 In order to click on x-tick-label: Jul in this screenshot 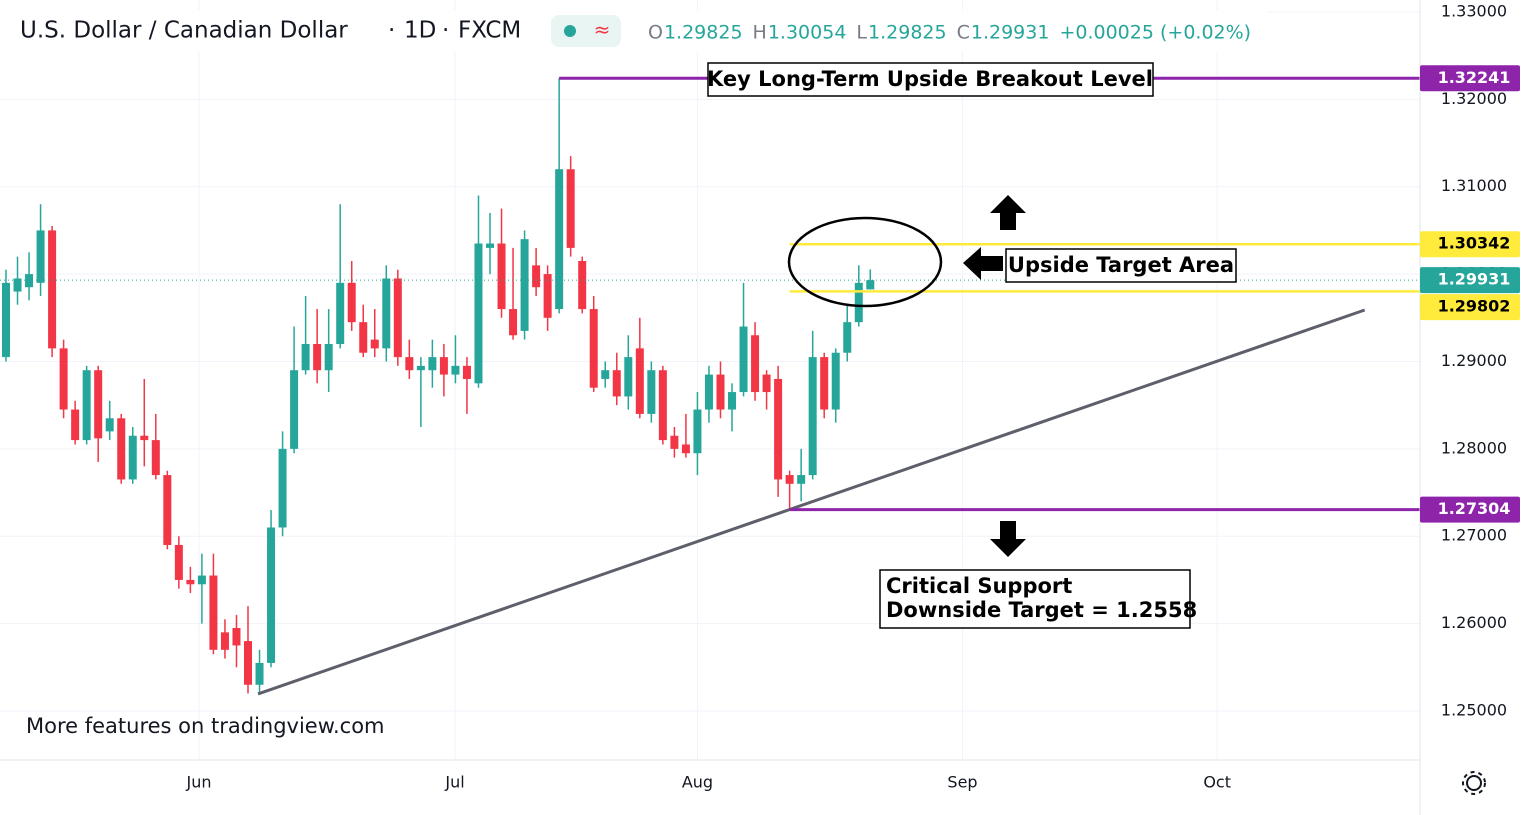, I will do `click(454, 782)`.